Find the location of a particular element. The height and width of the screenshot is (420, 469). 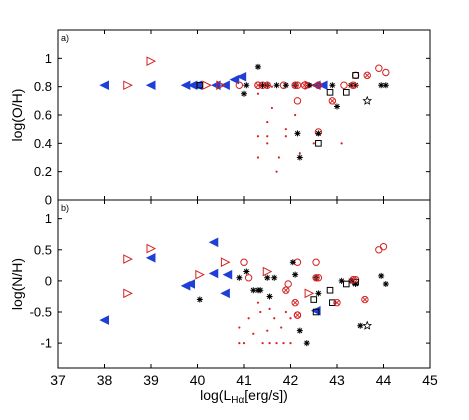

y-tick-label: 1 is located at coordinates (48, 58).